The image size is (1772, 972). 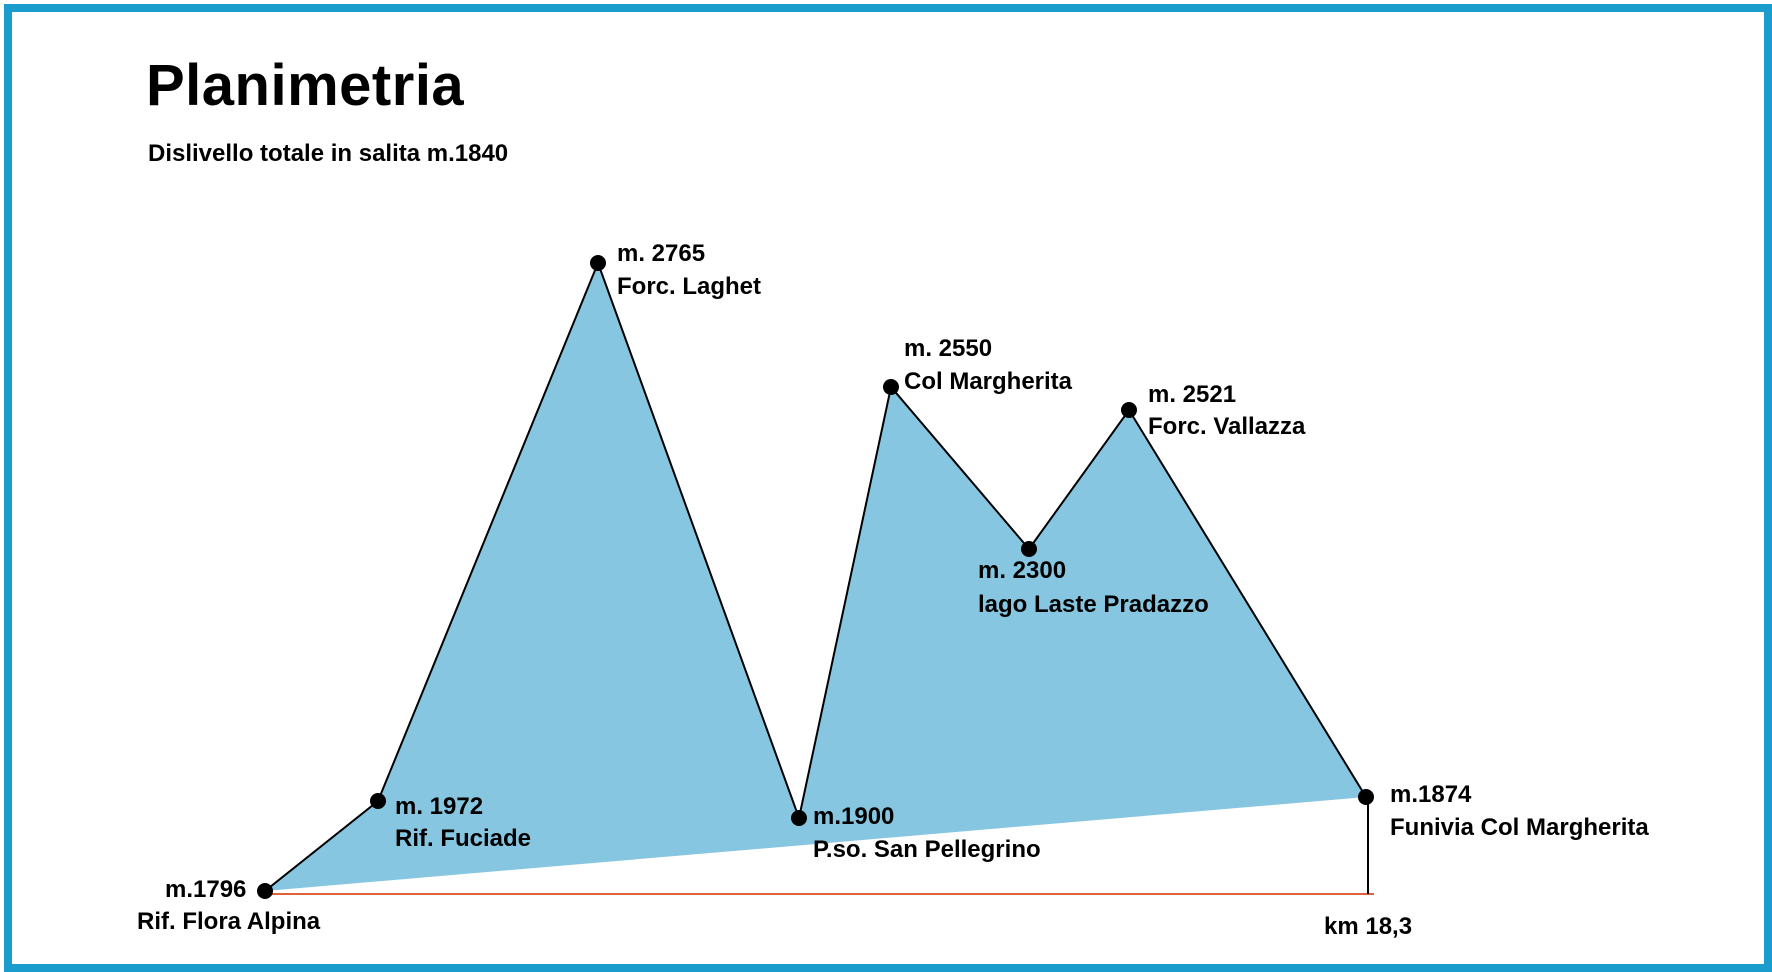 What do you see at coordinates (328, 153) in the screenshot?
I see `elevation-gain-subtitle: Dislivello totale in salita m.1840` at bounding box center [328, 153].